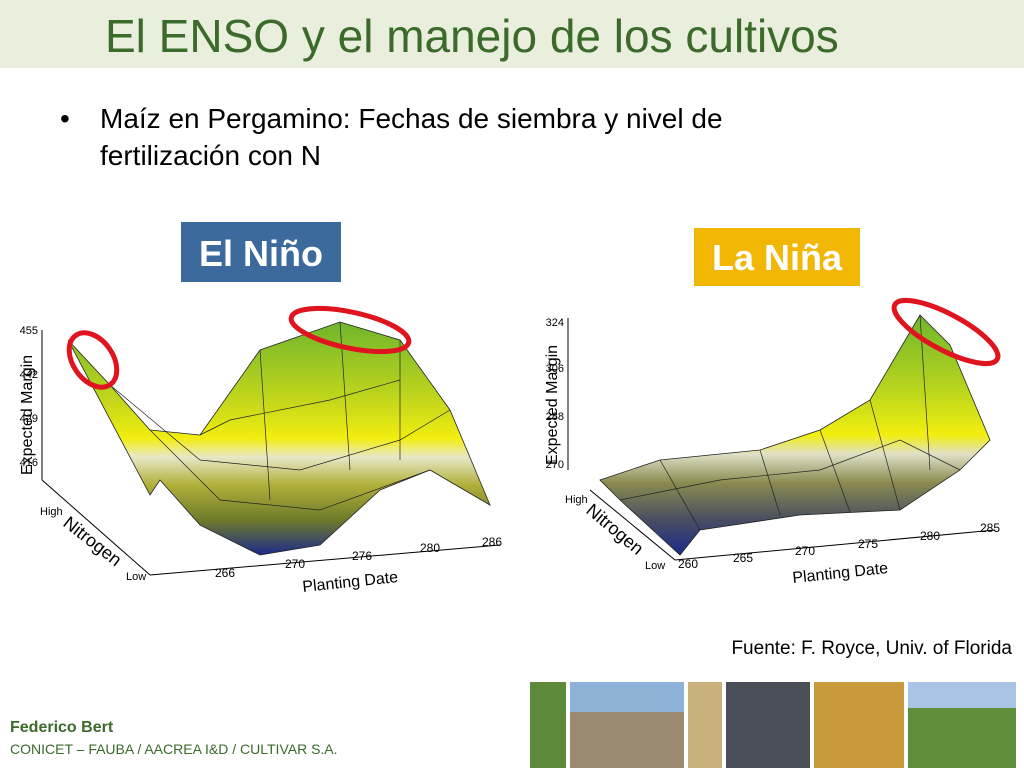  What do you see at coordinates (210, 155) in the screenshot?
I see `bullet-text: fertilización con N` at bounding box center [210, 155].